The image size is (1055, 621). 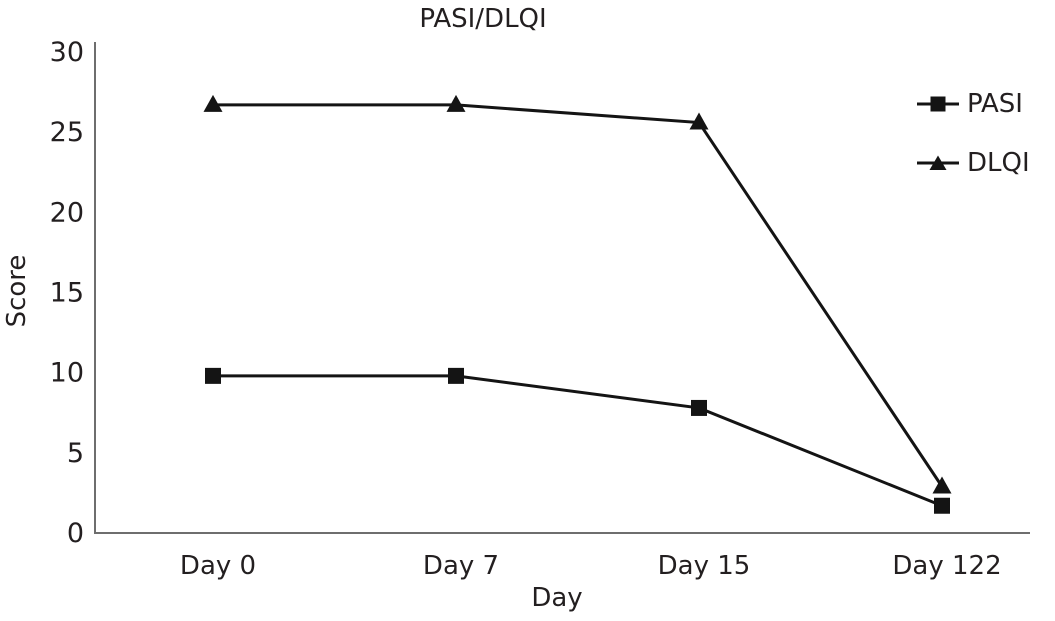 What do you see at coordinates (75, 453) in the screenshot?
I see `y-tick-label: 5` at bounding box center [75, 453].